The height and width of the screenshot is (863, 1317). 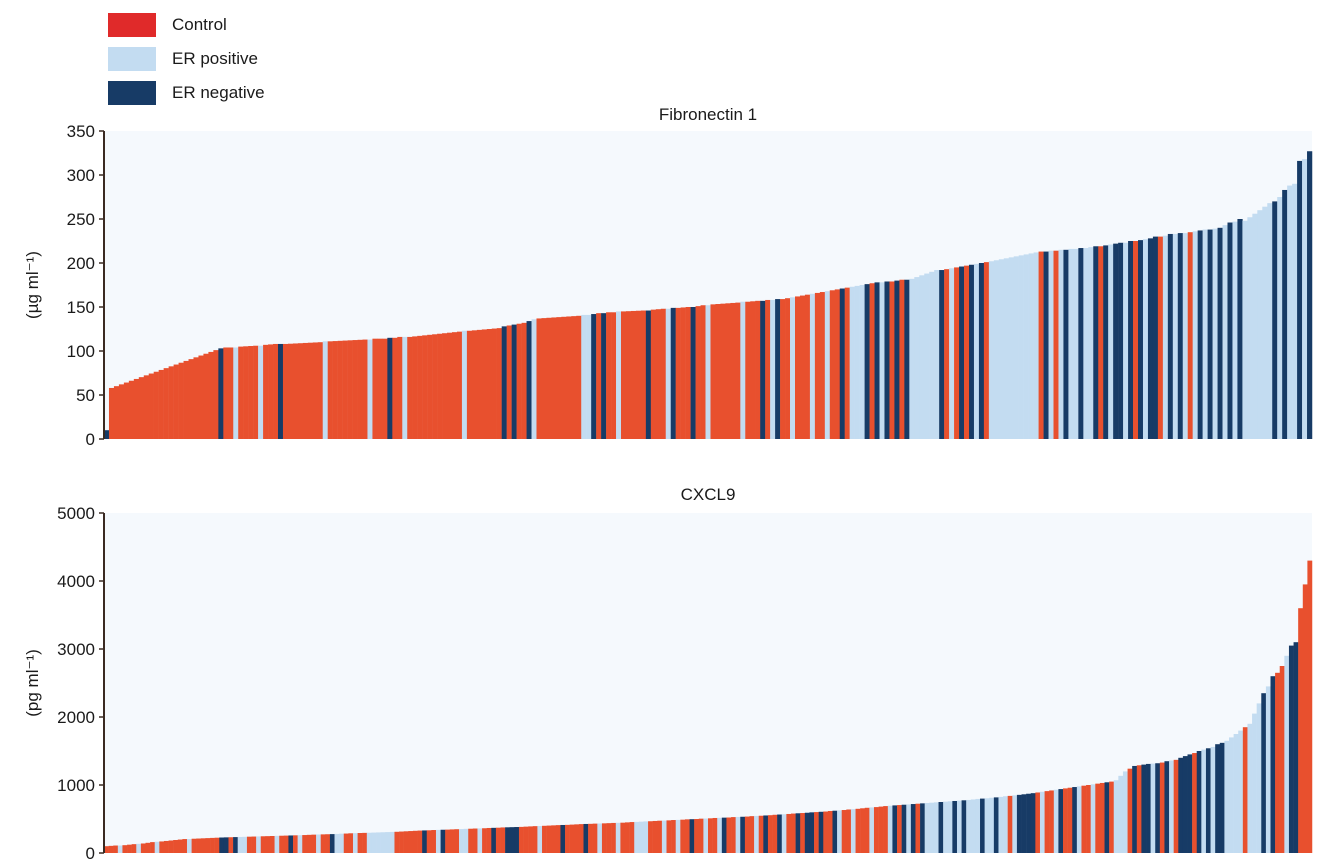 What do you see at coordinates (81, 263) in the screenshot?
I see `y-tick-label: 200` at bounding box center [81, 263].